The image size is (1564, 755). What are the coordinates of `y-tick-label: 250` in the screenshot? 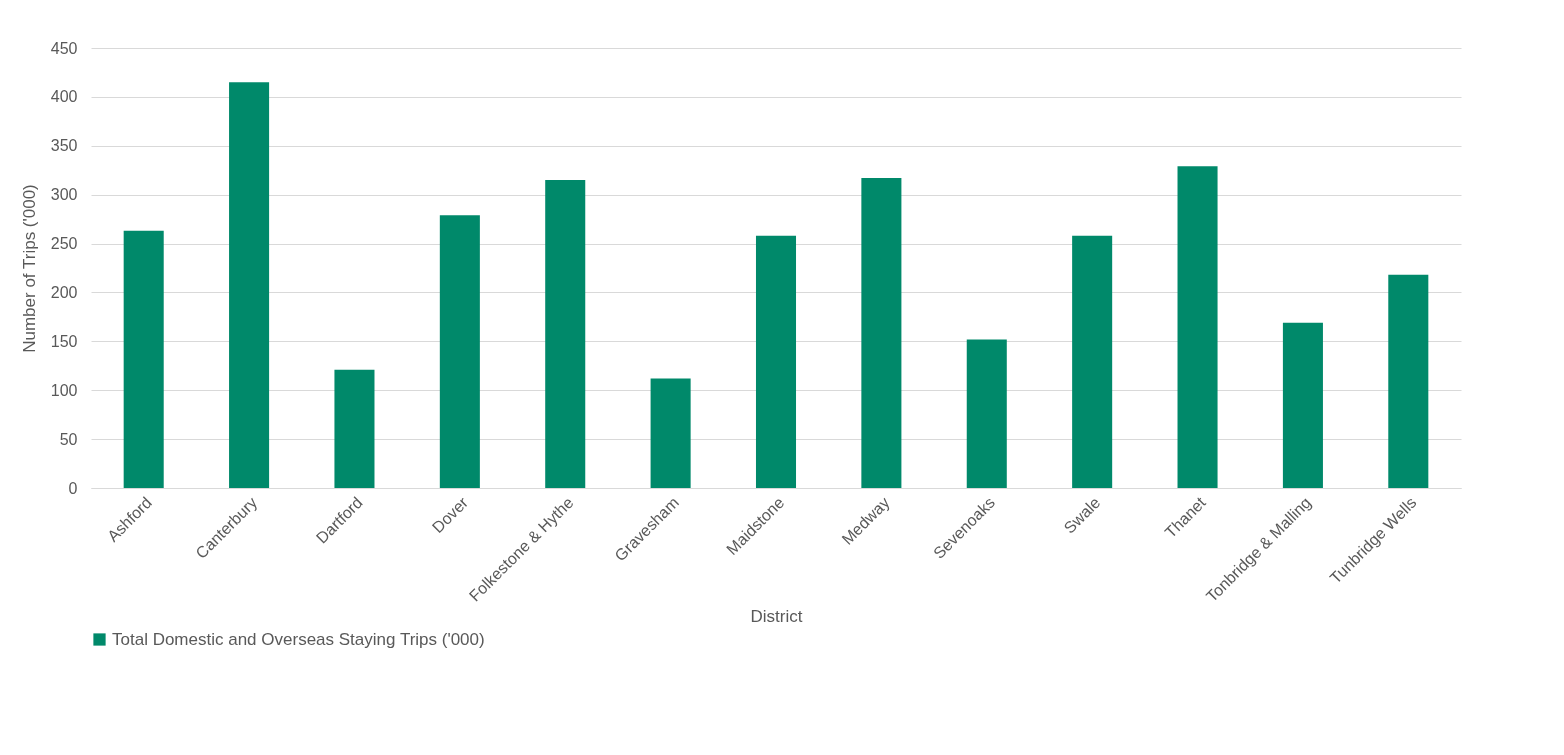 It's located at (64, 244).